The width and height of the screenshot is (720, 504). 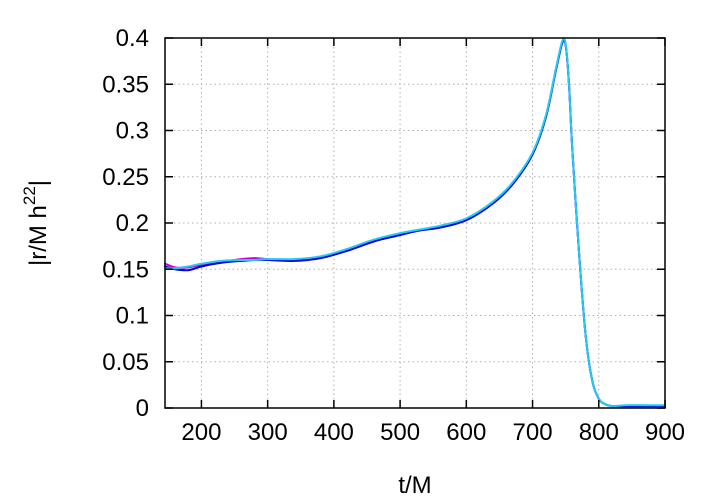 I want to click on y-axis-label: |r/M h22|, so click(x=36, y=223).